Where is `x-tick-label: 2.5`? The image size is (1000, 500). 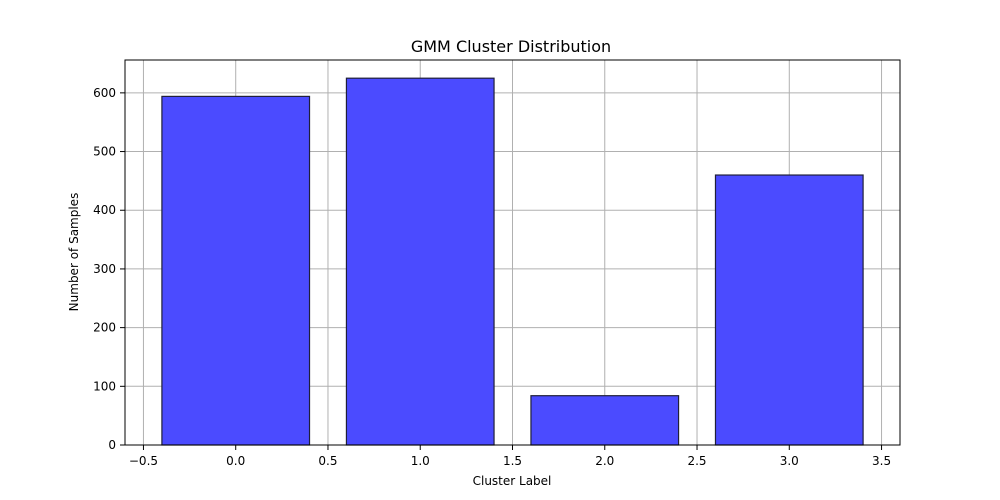
x-tick-label: 2.5 is located at coordinates (696, 461).